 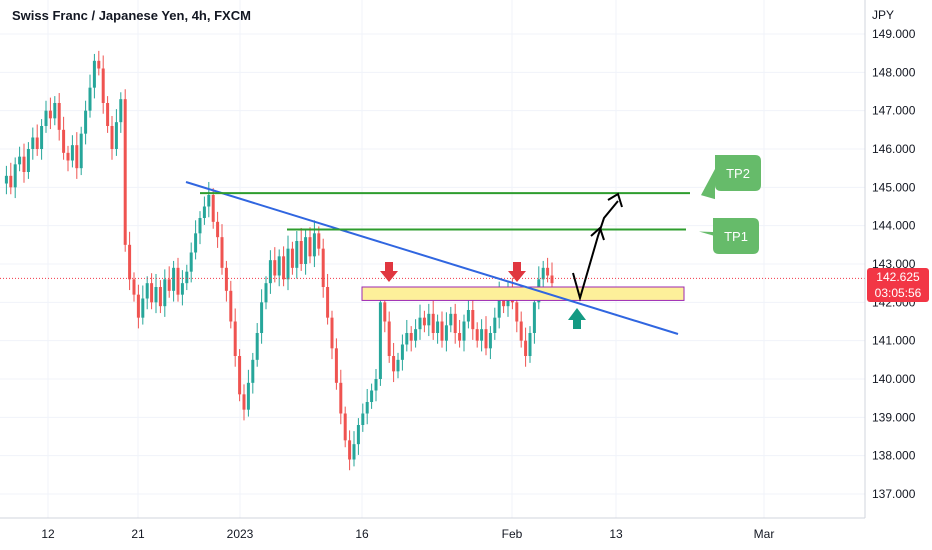 What do you see at coordinates (894, 456) in the screenshot?
I see `price-tick-label: 138.000` at bounding box center [894, 456].